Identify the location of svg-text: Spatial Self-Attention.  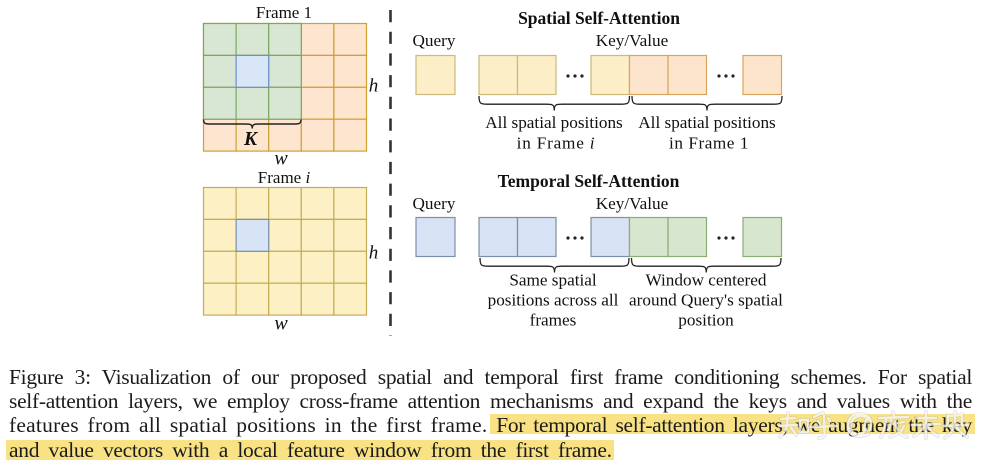
(599, 18).